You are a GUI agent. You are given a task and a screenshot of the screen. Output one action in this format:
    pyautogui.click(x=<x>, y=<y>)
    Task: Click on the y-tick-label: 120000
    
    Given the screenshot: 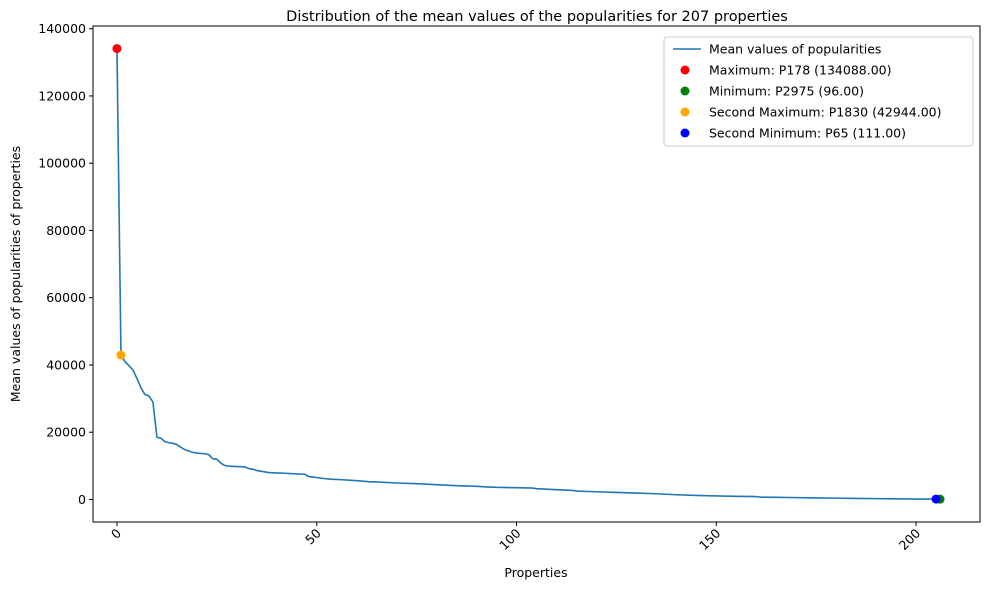 What is the action you would take?
    pyautogui.click(x=62, y=95)
    